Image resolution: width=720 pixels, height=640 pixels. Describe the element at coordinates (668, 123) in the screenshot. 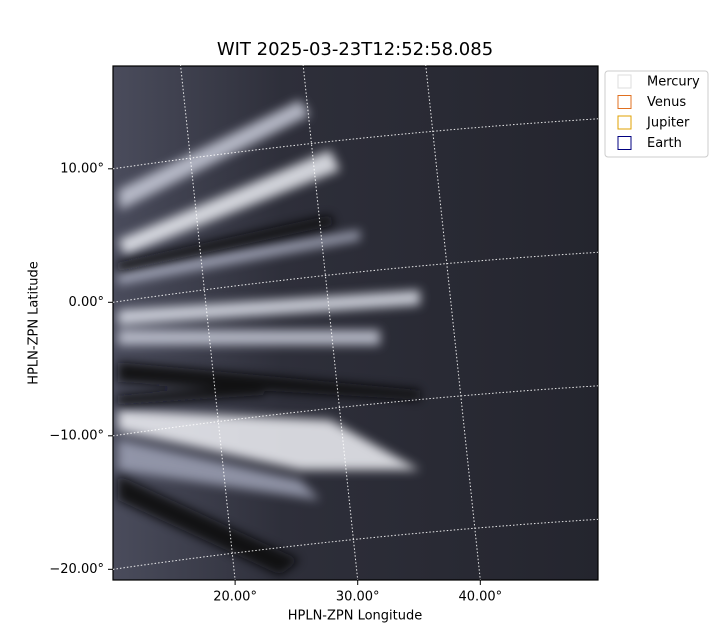

I see `legend-label: Jupiter` at that location.